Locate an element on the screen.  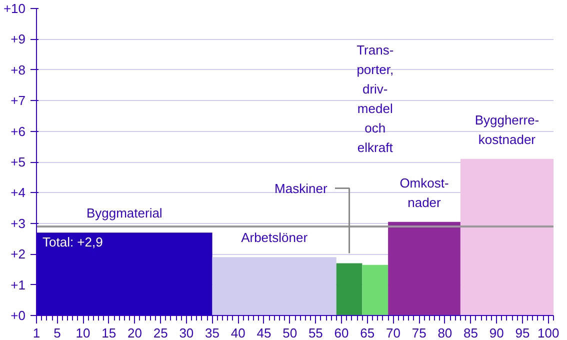
y-tick-label: +0 is located at coordinates (18, 315).